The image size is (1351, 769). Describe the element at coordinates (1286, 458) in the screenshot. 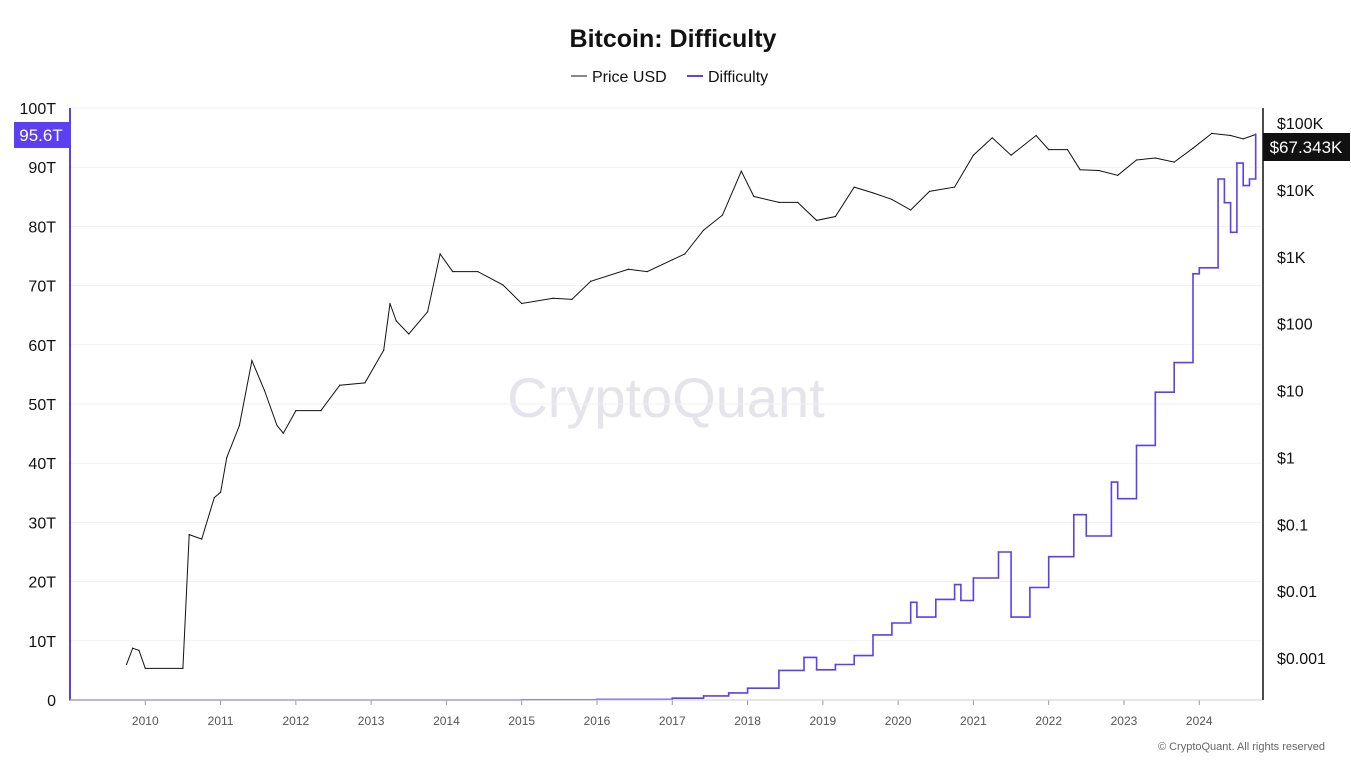

I see `right-axis-tick-label: $1` at that location.